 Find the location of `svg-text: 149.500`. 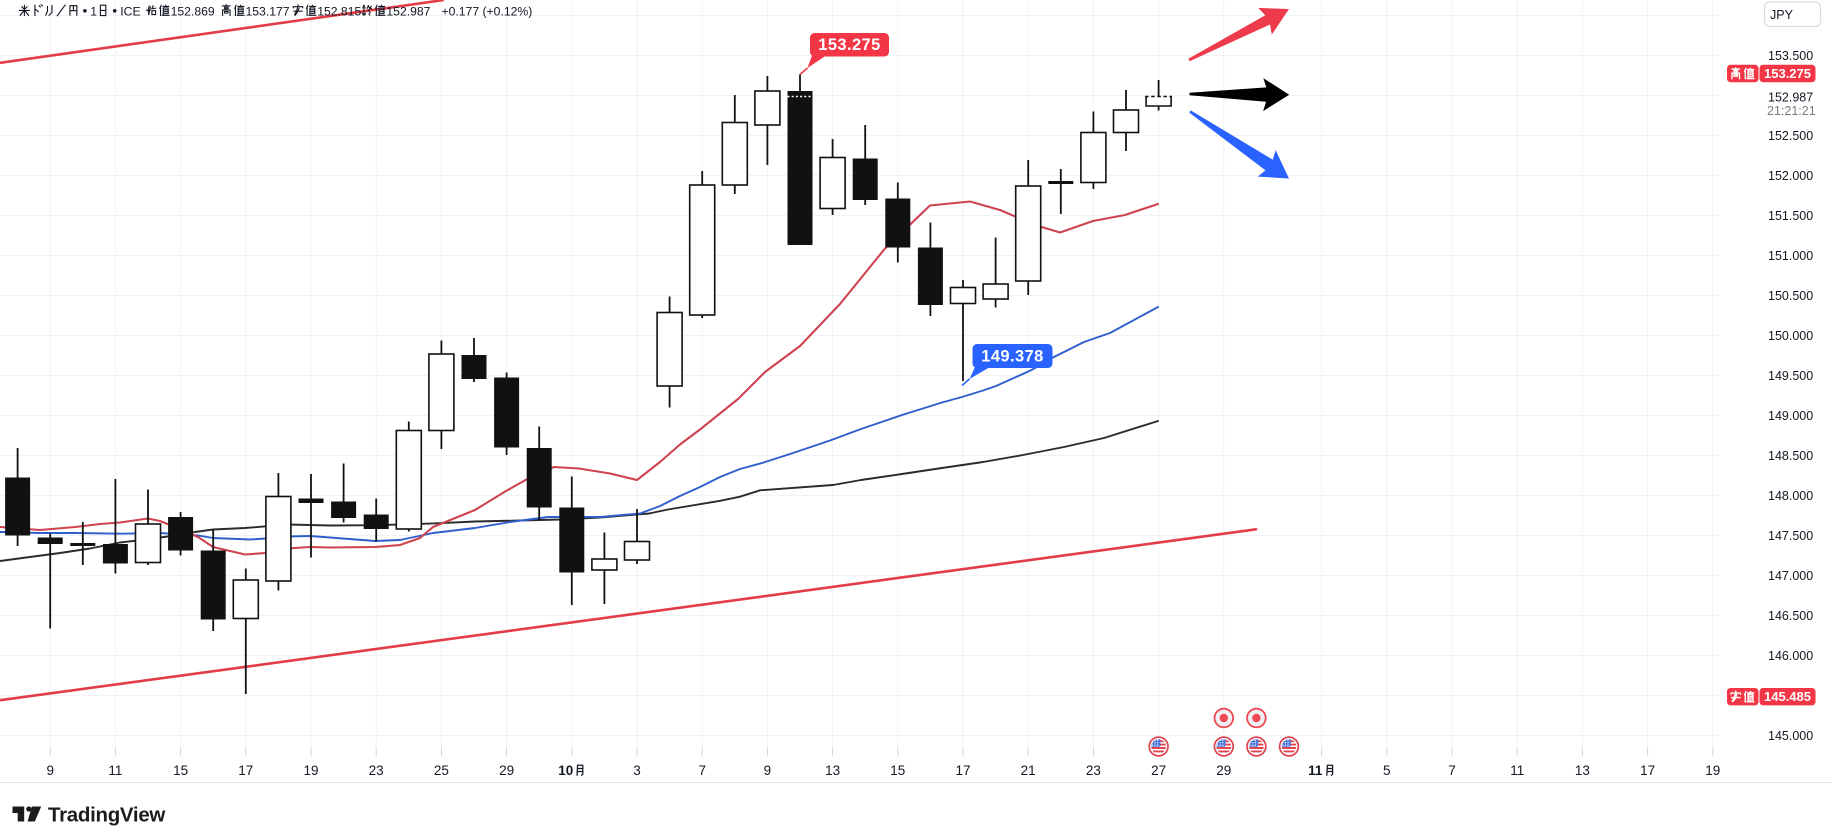

svg-text: 149.500 is located at coordinates (1790, 376).